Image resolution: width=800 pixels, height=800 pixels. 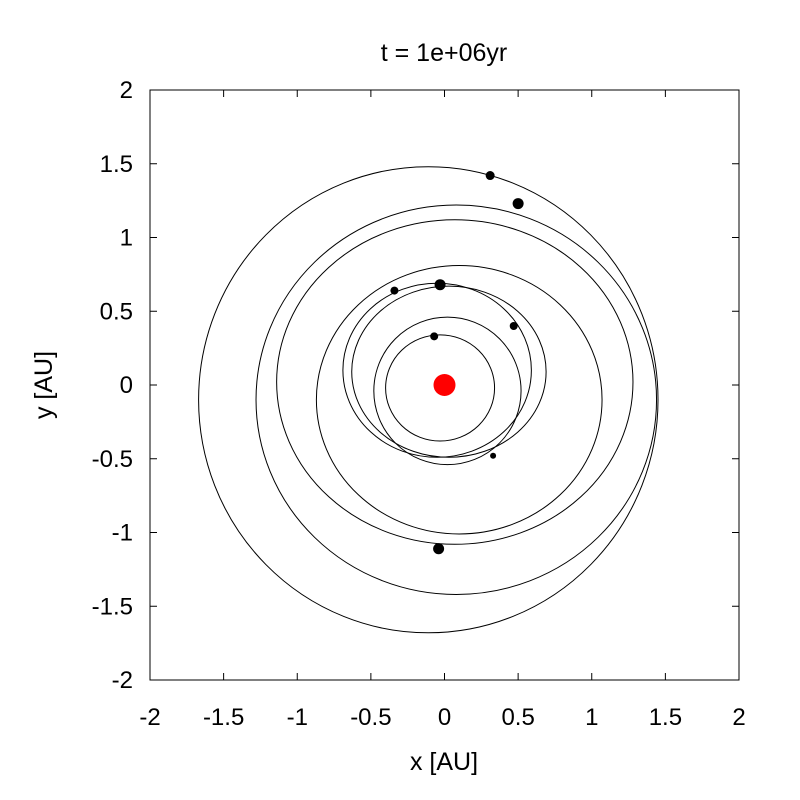 I want to click on y-tick-label: 0.5, so click(x=116, y=311).